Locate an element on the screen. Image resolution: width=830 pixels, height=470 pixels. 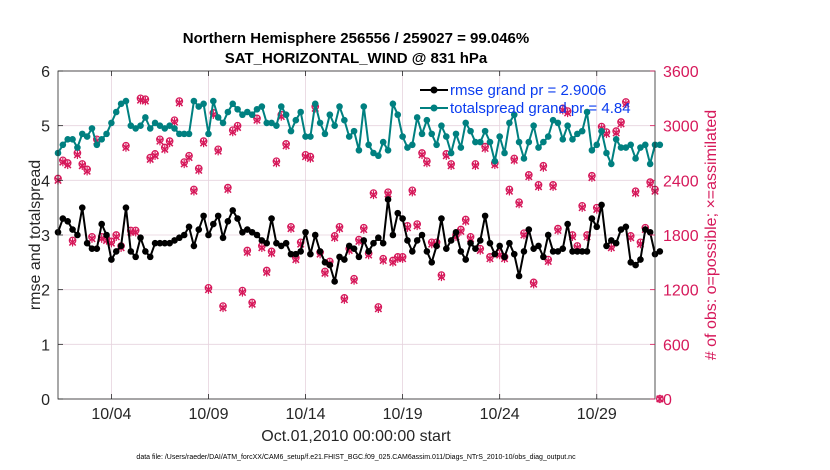
y-tick-label-right: 3600 is located at coordinates (681, 72).